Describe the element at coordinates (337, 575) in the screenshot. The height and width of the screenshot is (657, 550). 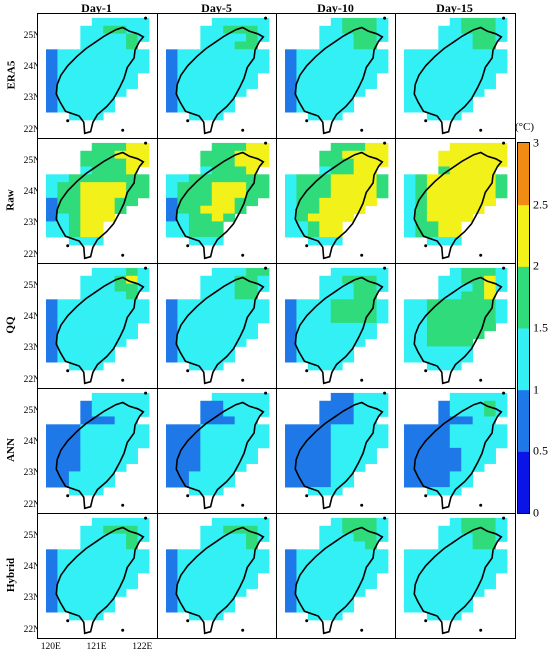
I see `map-plot` at that location.